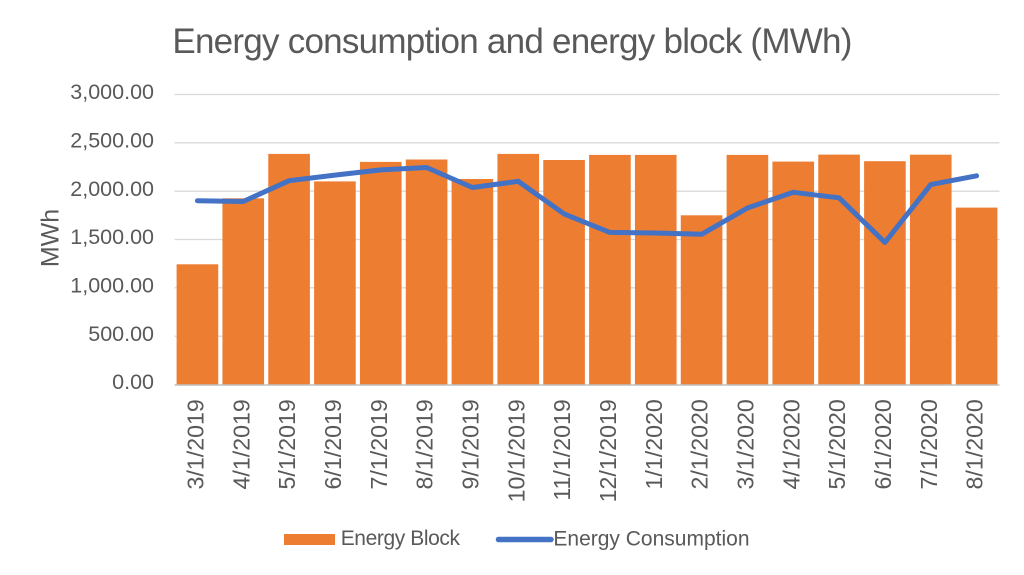  I want to click on svg-text: MWh, so click(50, 238).